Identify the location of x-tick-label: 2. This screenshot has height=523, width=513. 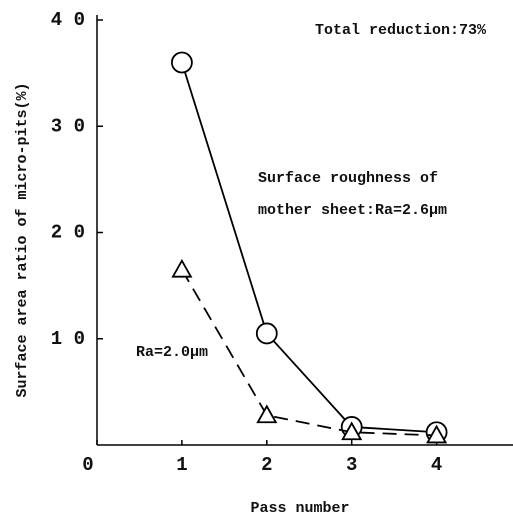
(266, 465).